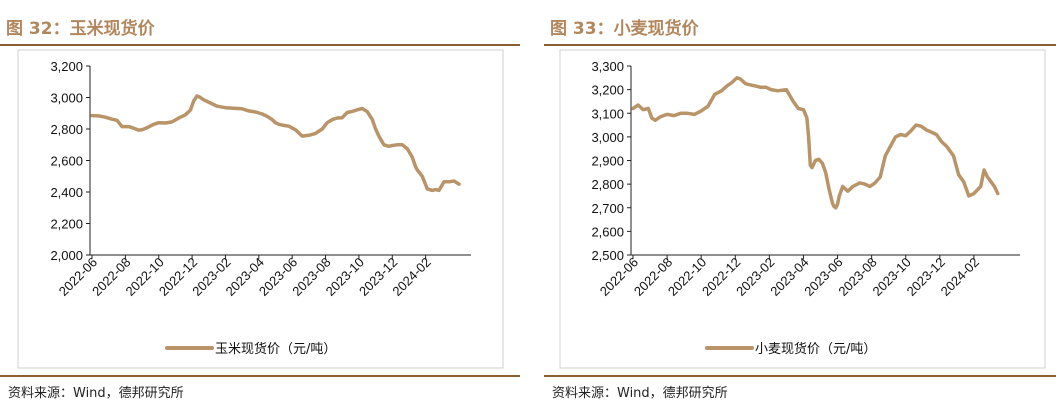  I want to click on y-tick-label: 2,400, so click(66, 192).